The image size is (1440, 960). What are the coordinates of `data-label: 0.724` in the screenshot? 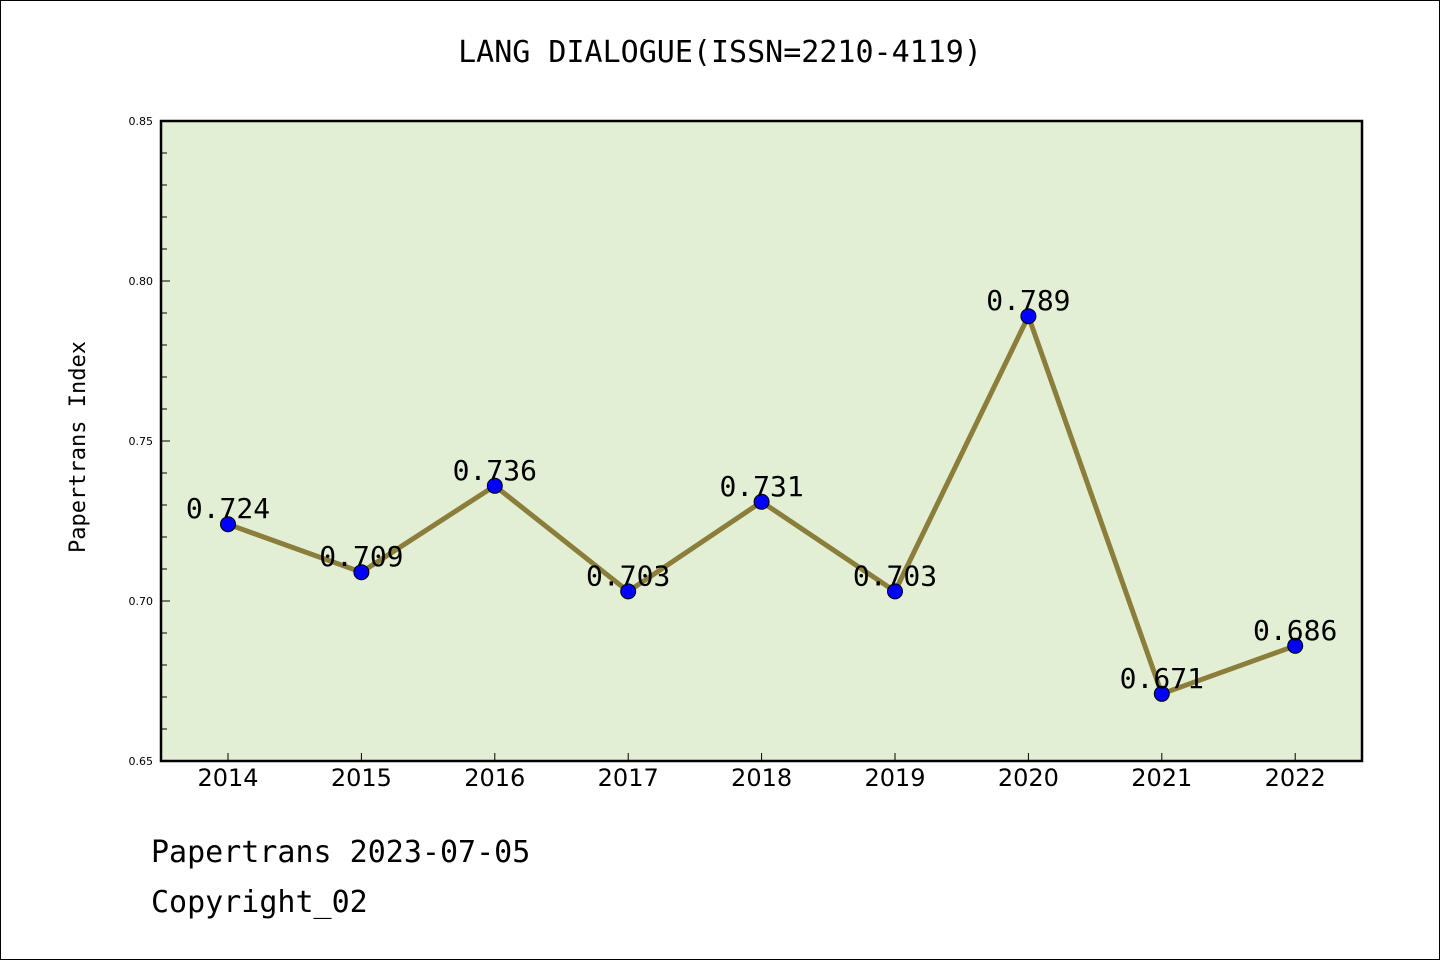 It's located at (228, 508).